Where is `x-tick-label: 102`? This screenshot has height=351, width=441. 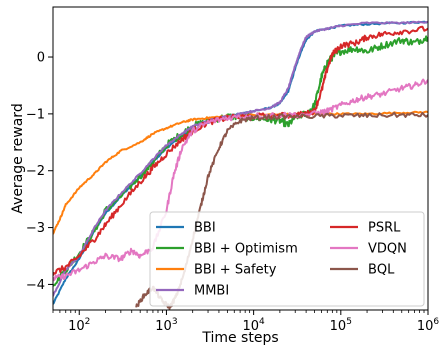 x-tick-label: 102 is located at coordinates (79, 325).